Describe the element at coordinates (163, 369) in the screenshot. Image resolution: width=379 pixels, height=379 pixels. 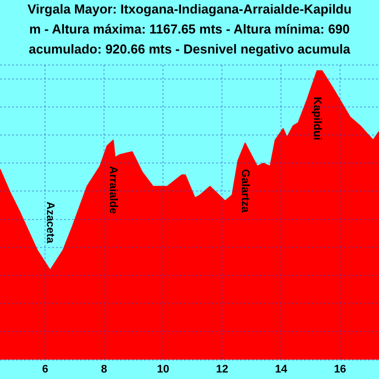
I see `x-tick-label: 10` at that location.